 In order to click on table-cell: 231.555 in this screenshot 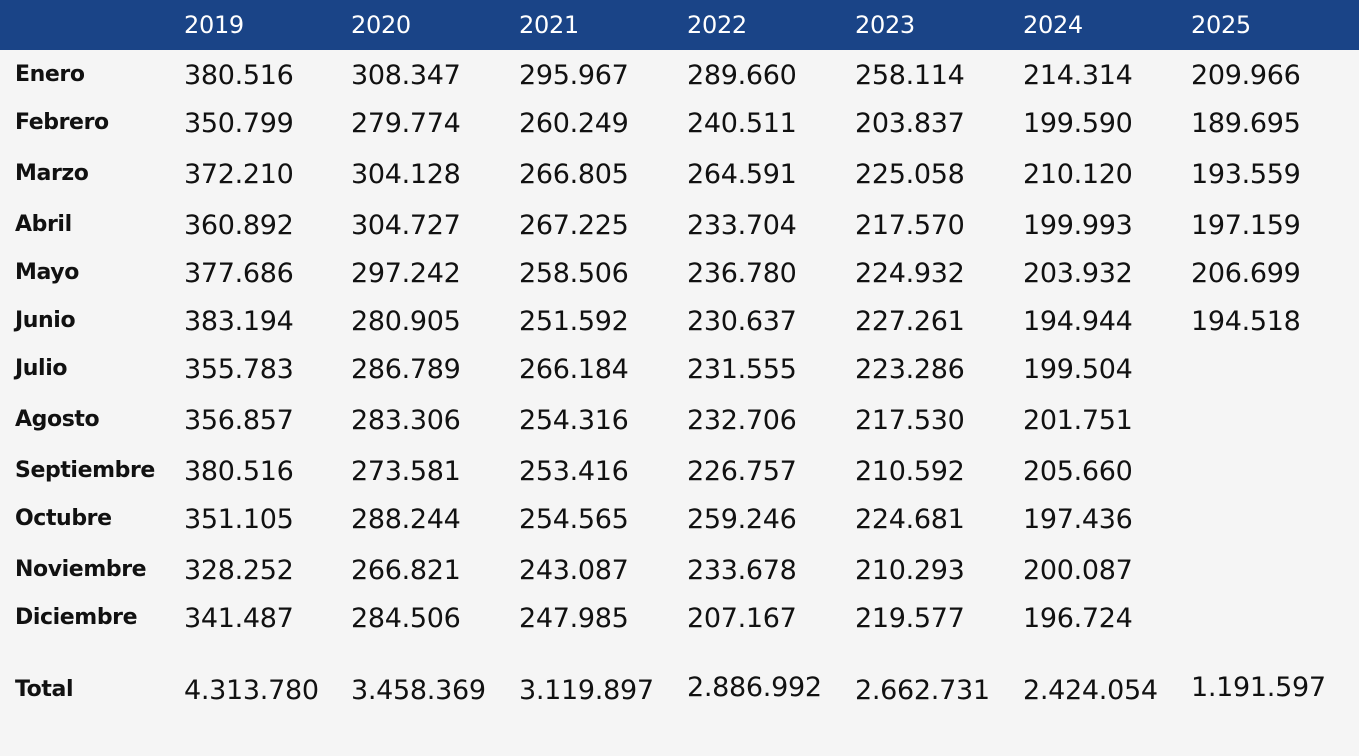, I will do `click(742, 369)`.